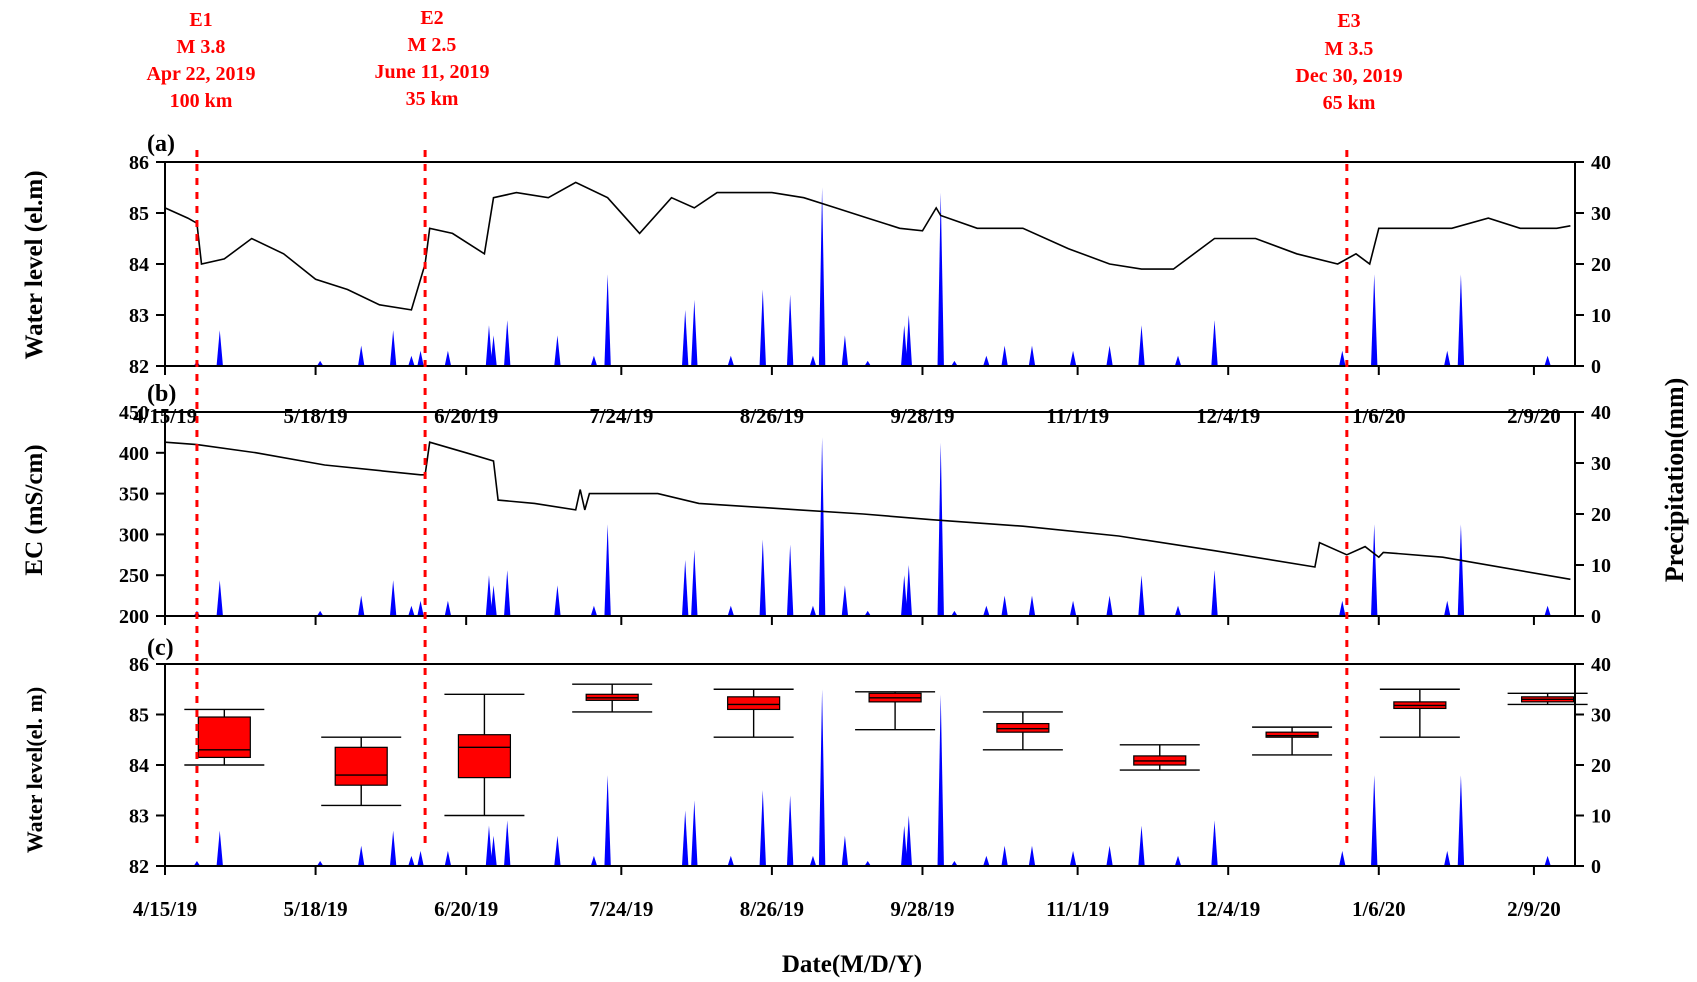  What do you see at coordinates (772, 416) in the screenshot?
I see `xtick-label: 8/26/19` at bounding box center [772, 416].